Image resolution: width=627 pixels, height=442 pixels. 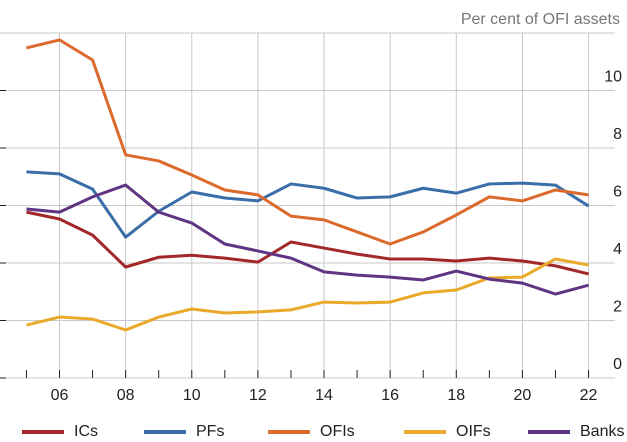 What do you see at coordinates (324, 395) in the screenshot?
I see `x-tick-label: 14` at bounding box center [324, 395].